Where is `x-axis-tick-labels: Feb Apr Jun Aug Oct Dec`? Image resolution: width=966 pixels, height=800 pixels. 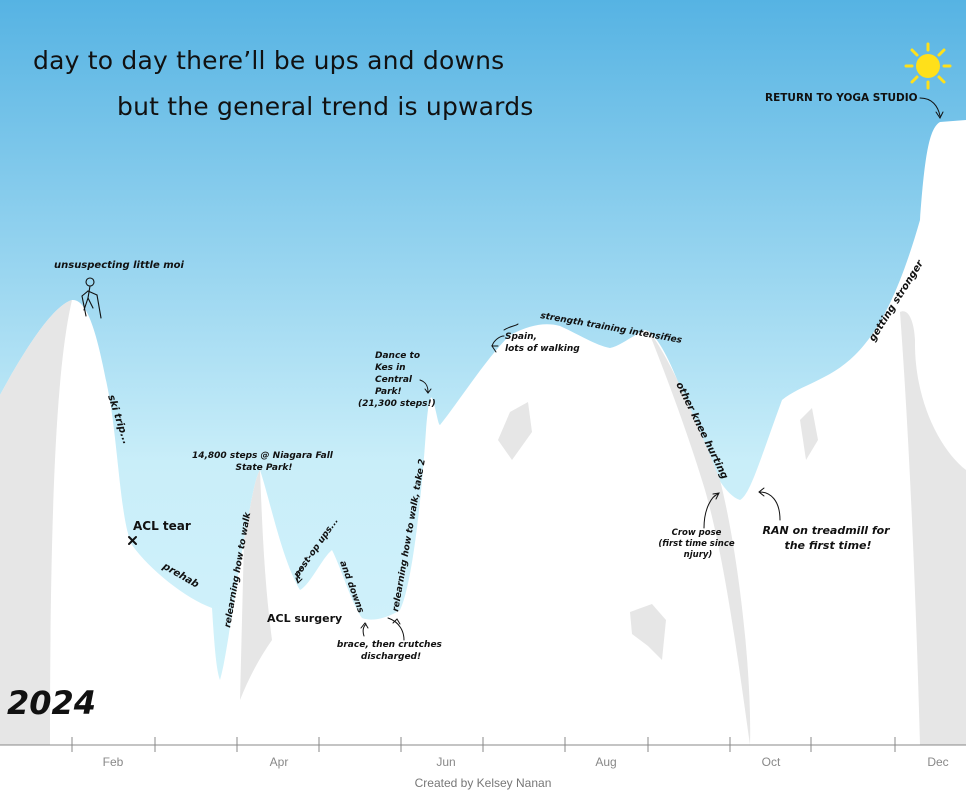 x-axis-tick-labels: Feb Apr Jun Aug Oct Dec is located at coordinates (526, 762).